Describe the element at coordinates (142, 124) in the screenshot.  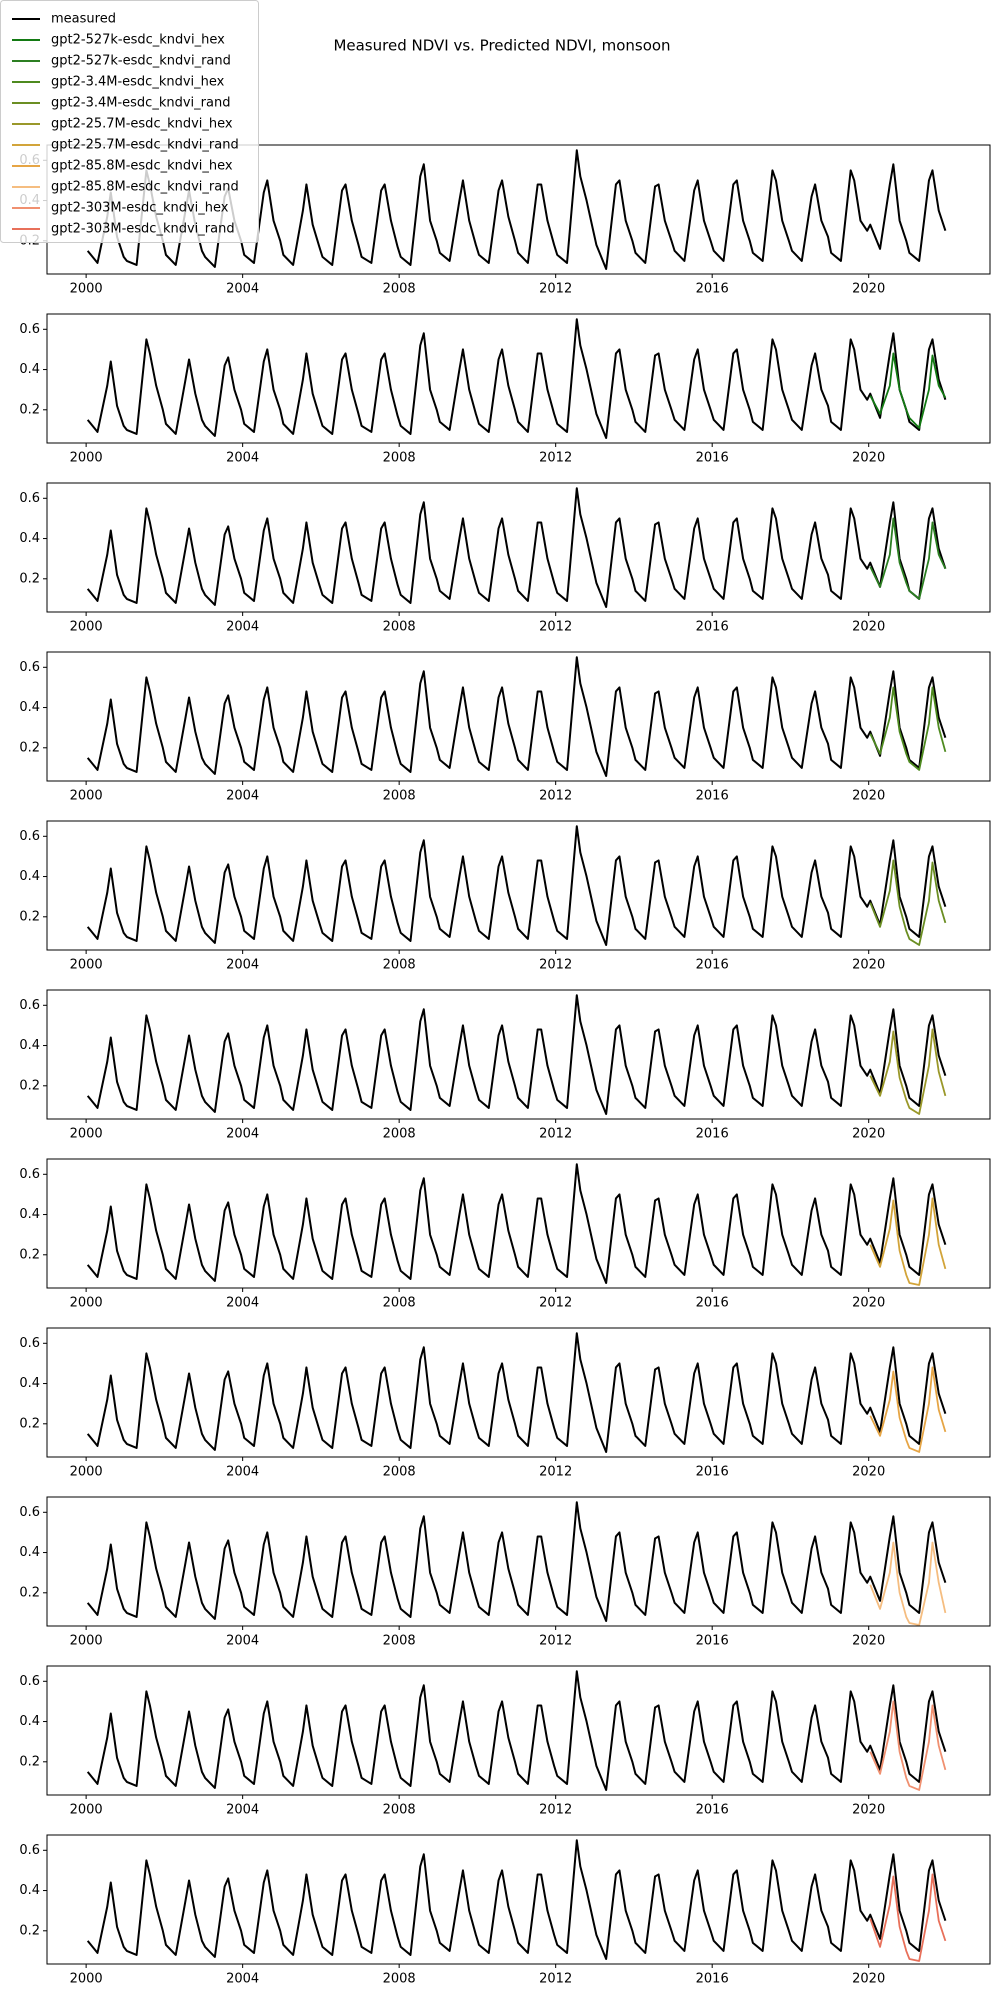
I see `legend-label: gpt2-25.7M-esdc_kndvi_hex` at that location.